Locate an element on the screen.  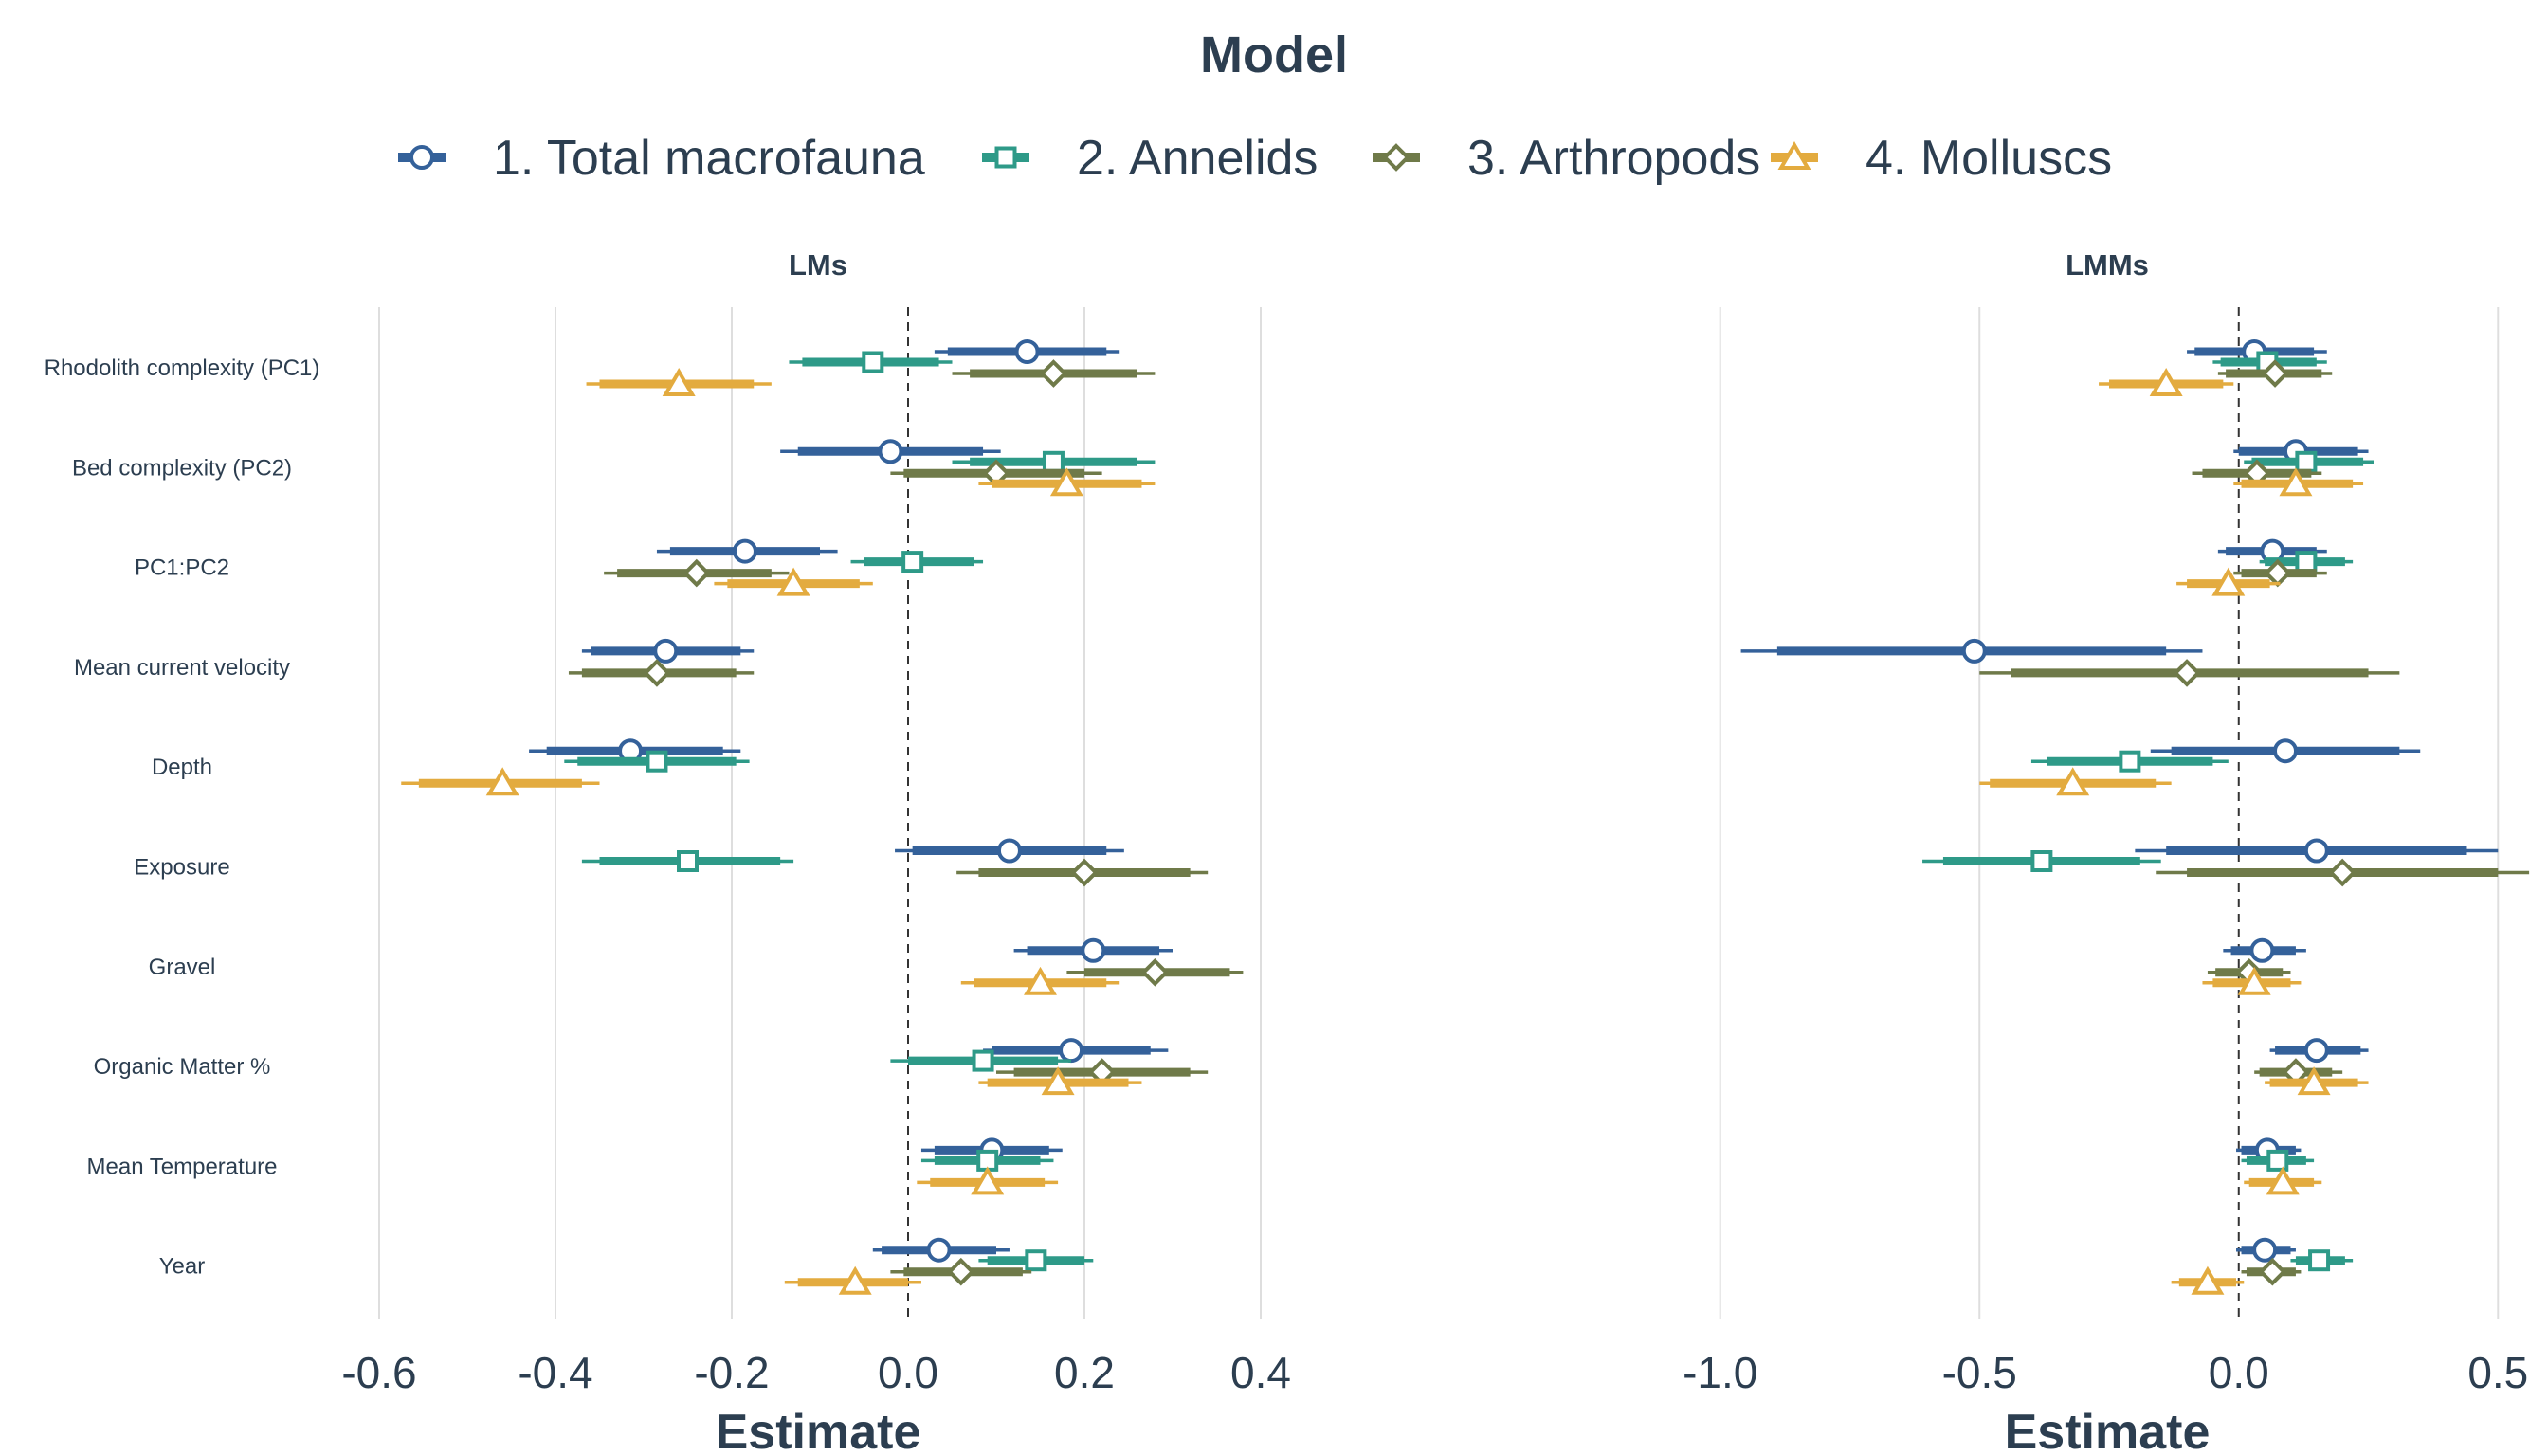
panel-title: LMs is located at coordinates (818, 265).